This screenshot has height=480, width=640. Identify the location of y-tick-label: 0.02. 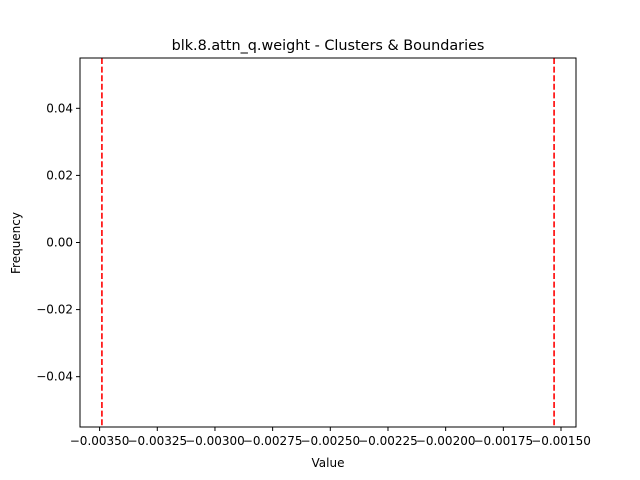
(59, 175).